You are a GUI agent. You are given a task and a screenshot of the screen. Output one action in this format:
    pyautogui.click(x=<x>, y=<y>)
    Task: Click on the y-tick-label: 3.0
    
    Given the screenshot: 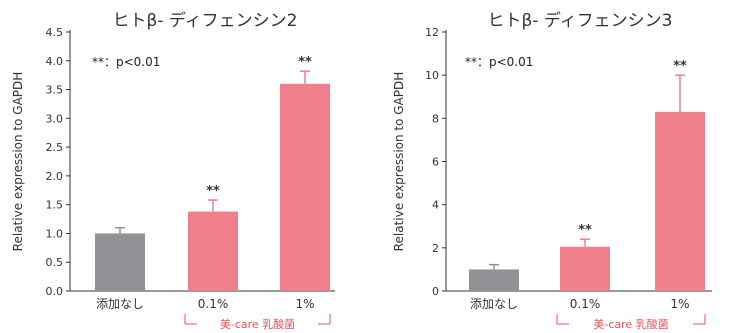 What is the action you would take?
    pyautogui.click(x=55, y=118)
    